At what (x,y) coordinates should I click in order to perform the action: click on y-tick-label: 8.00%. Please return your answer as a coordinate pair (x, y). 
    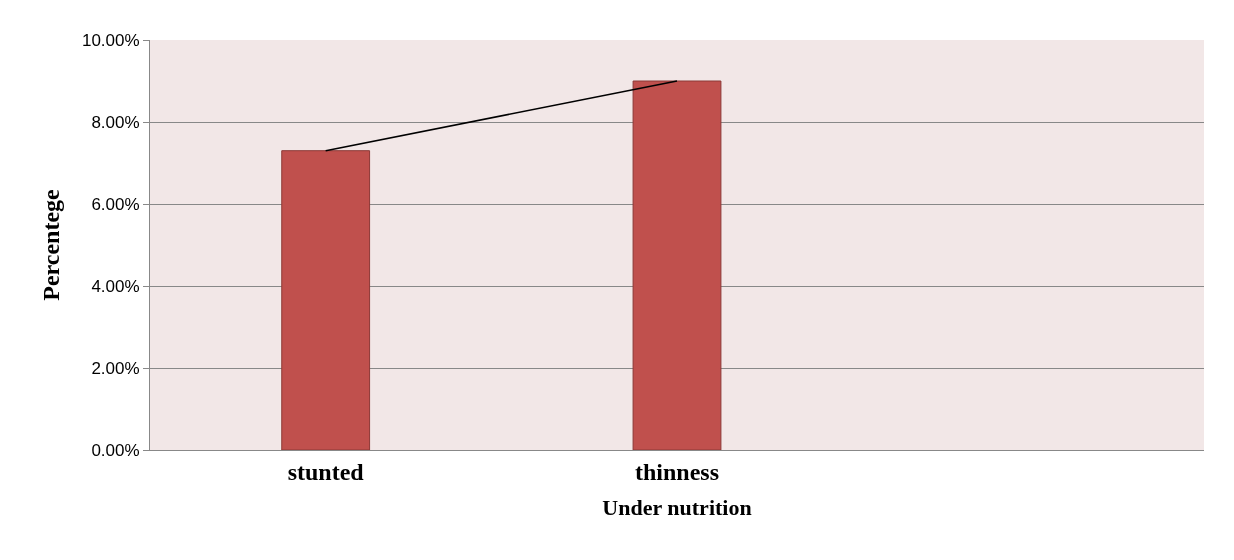
    Looking at the image, I should click on (115, 122).